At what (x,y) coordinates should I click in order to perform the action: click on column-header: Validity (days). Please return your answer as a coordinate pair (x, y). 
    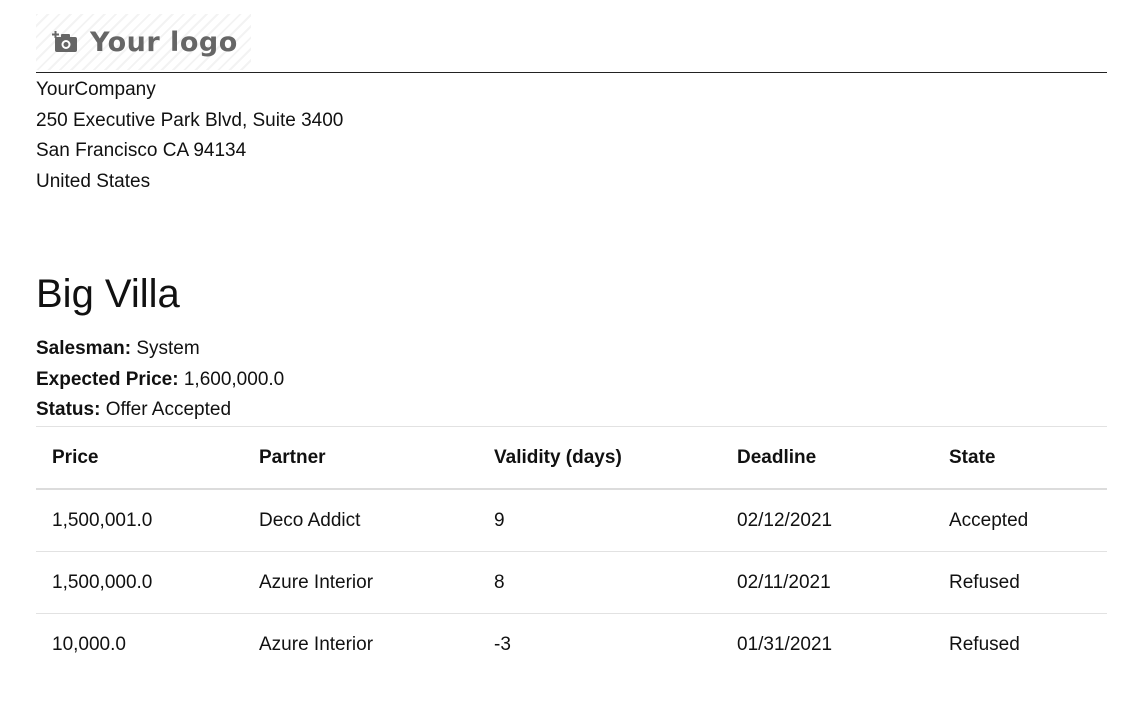
    Looking at the image, I should click on (599, 458).